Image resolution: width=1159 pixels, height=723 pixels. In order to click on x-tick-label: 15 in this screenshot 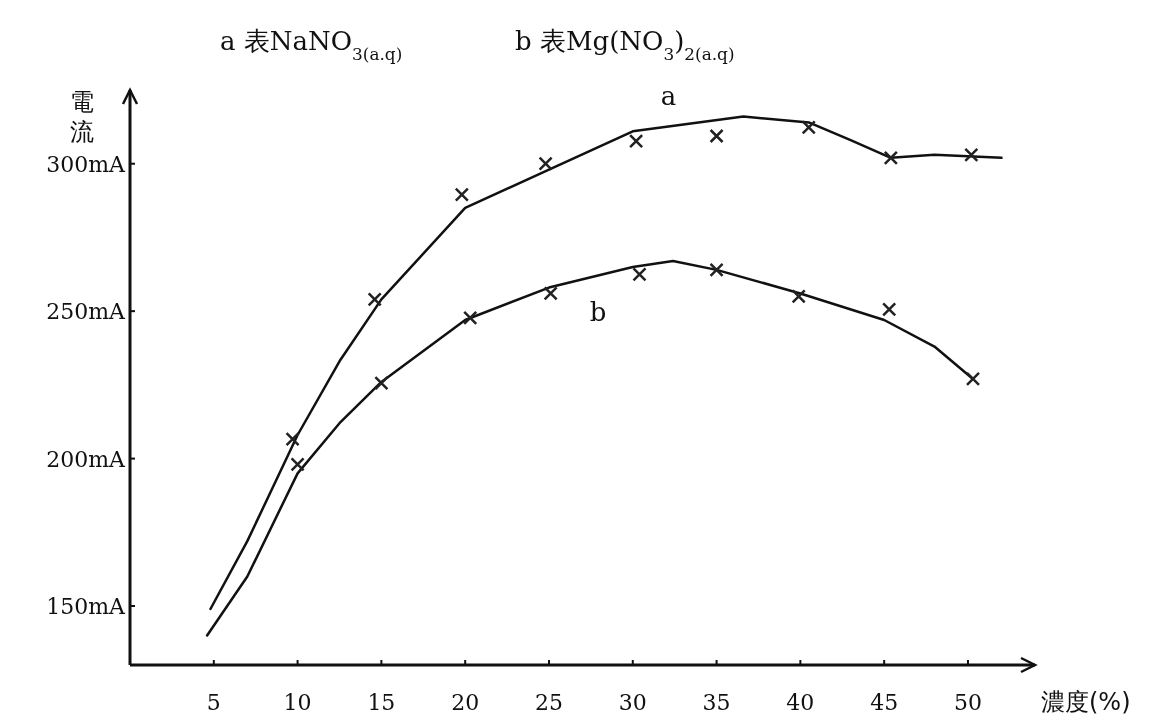, I will do `click(381, 702)`.